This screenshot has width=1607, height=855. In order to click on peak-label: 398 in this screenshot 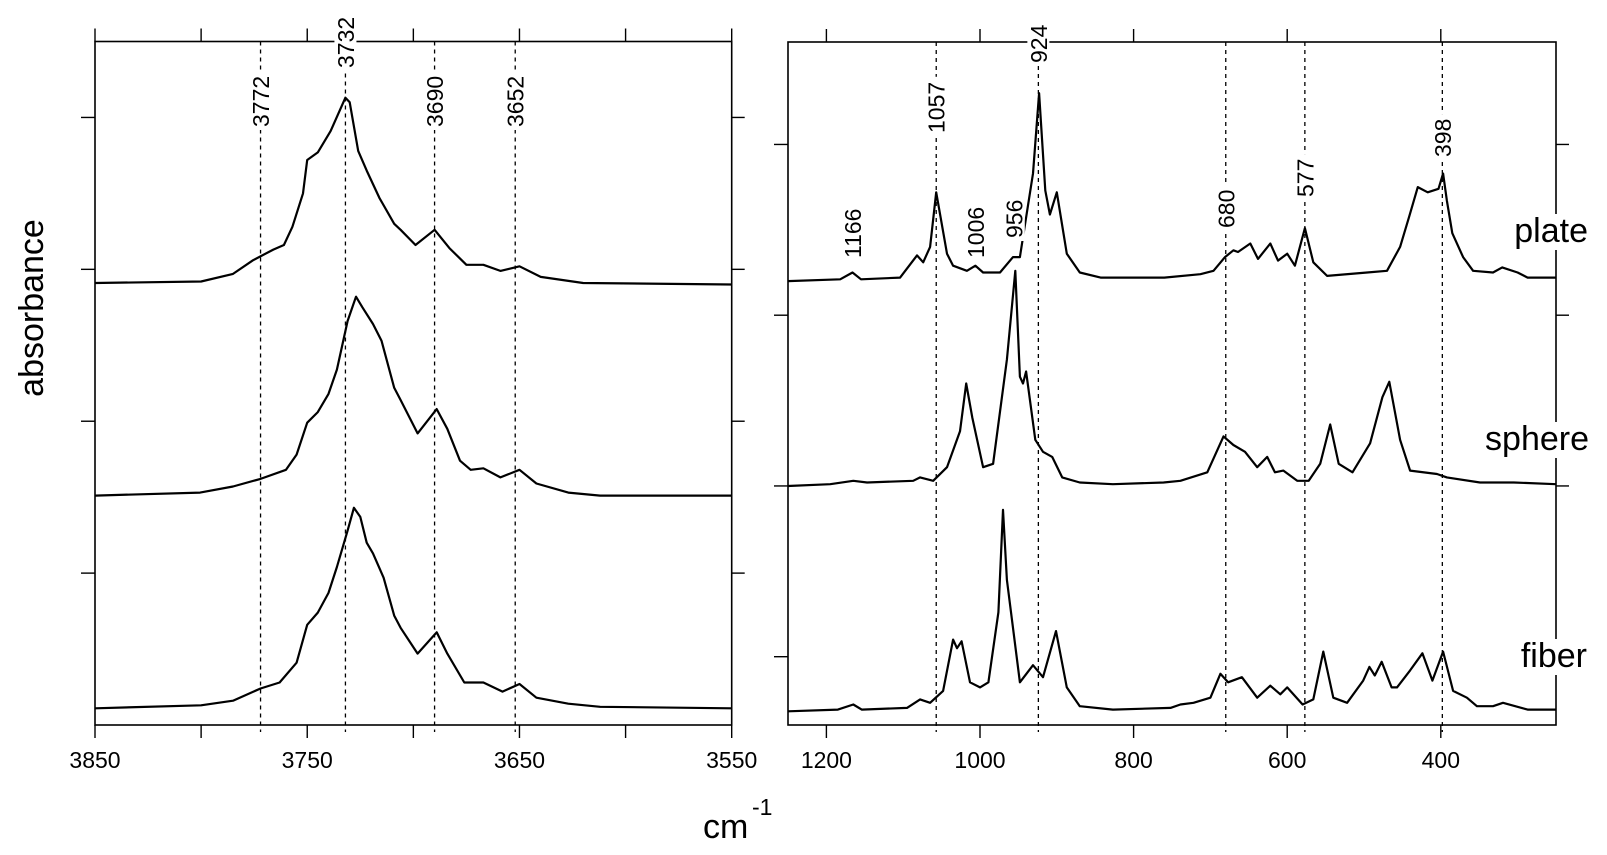, I will do `click(1443, 138)`.